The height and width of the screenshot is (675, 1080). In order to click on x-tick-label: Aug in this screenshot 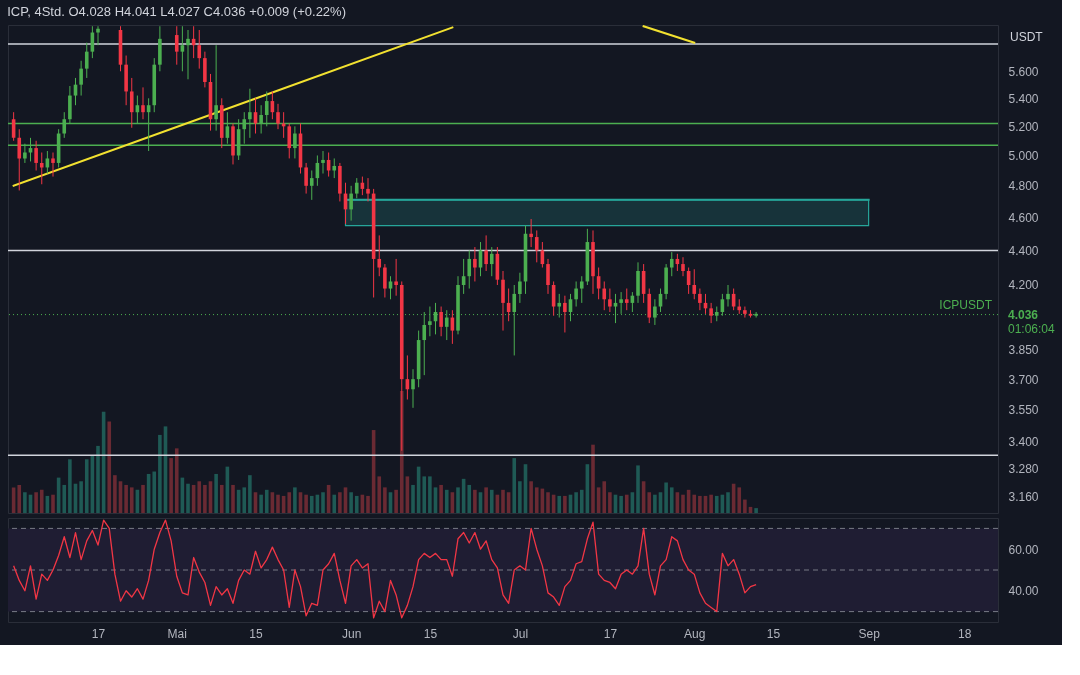, I will do `click(695, 633)`.